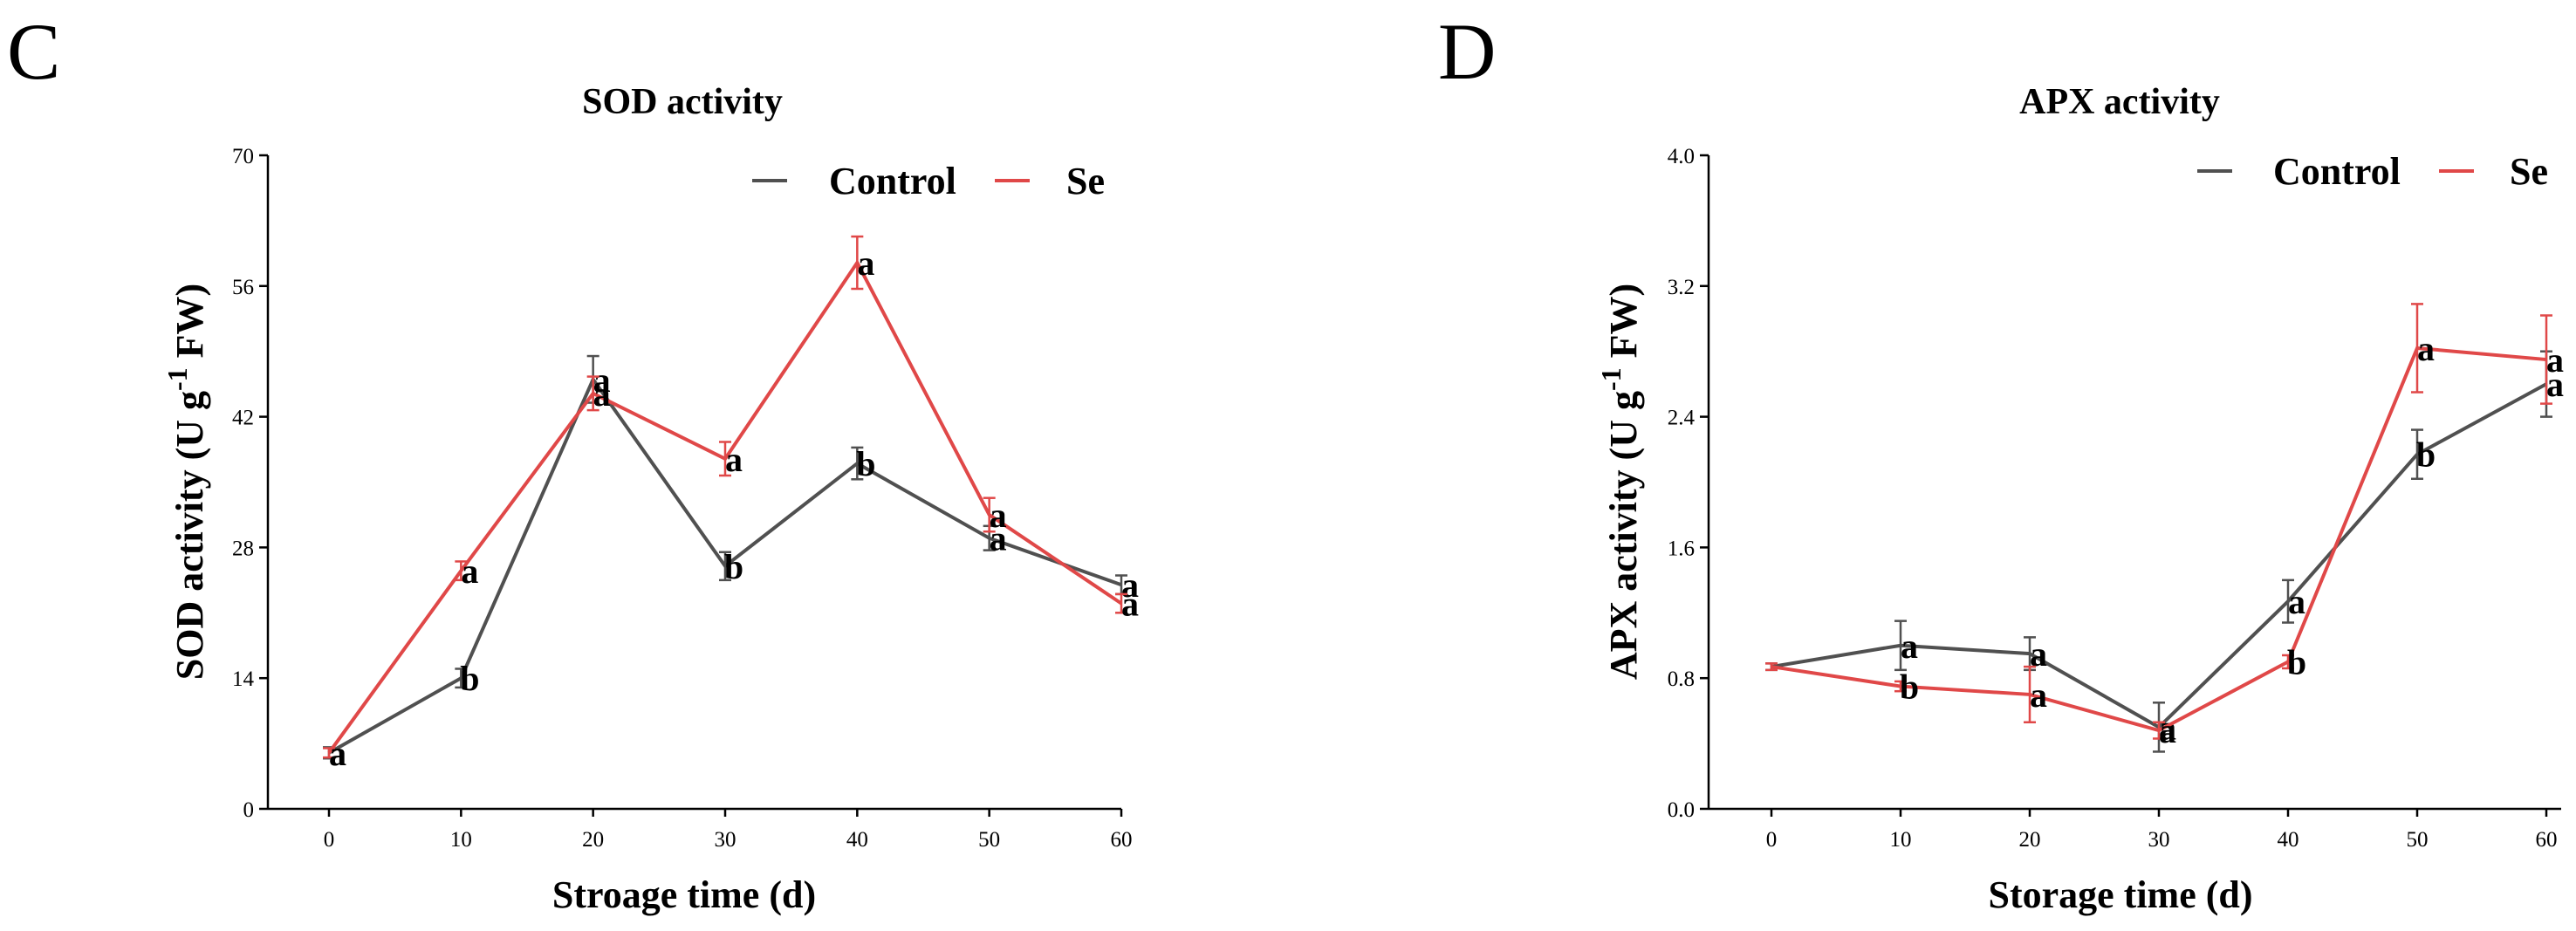  I want to click on y-tick-label: 42, so click(243, 418).